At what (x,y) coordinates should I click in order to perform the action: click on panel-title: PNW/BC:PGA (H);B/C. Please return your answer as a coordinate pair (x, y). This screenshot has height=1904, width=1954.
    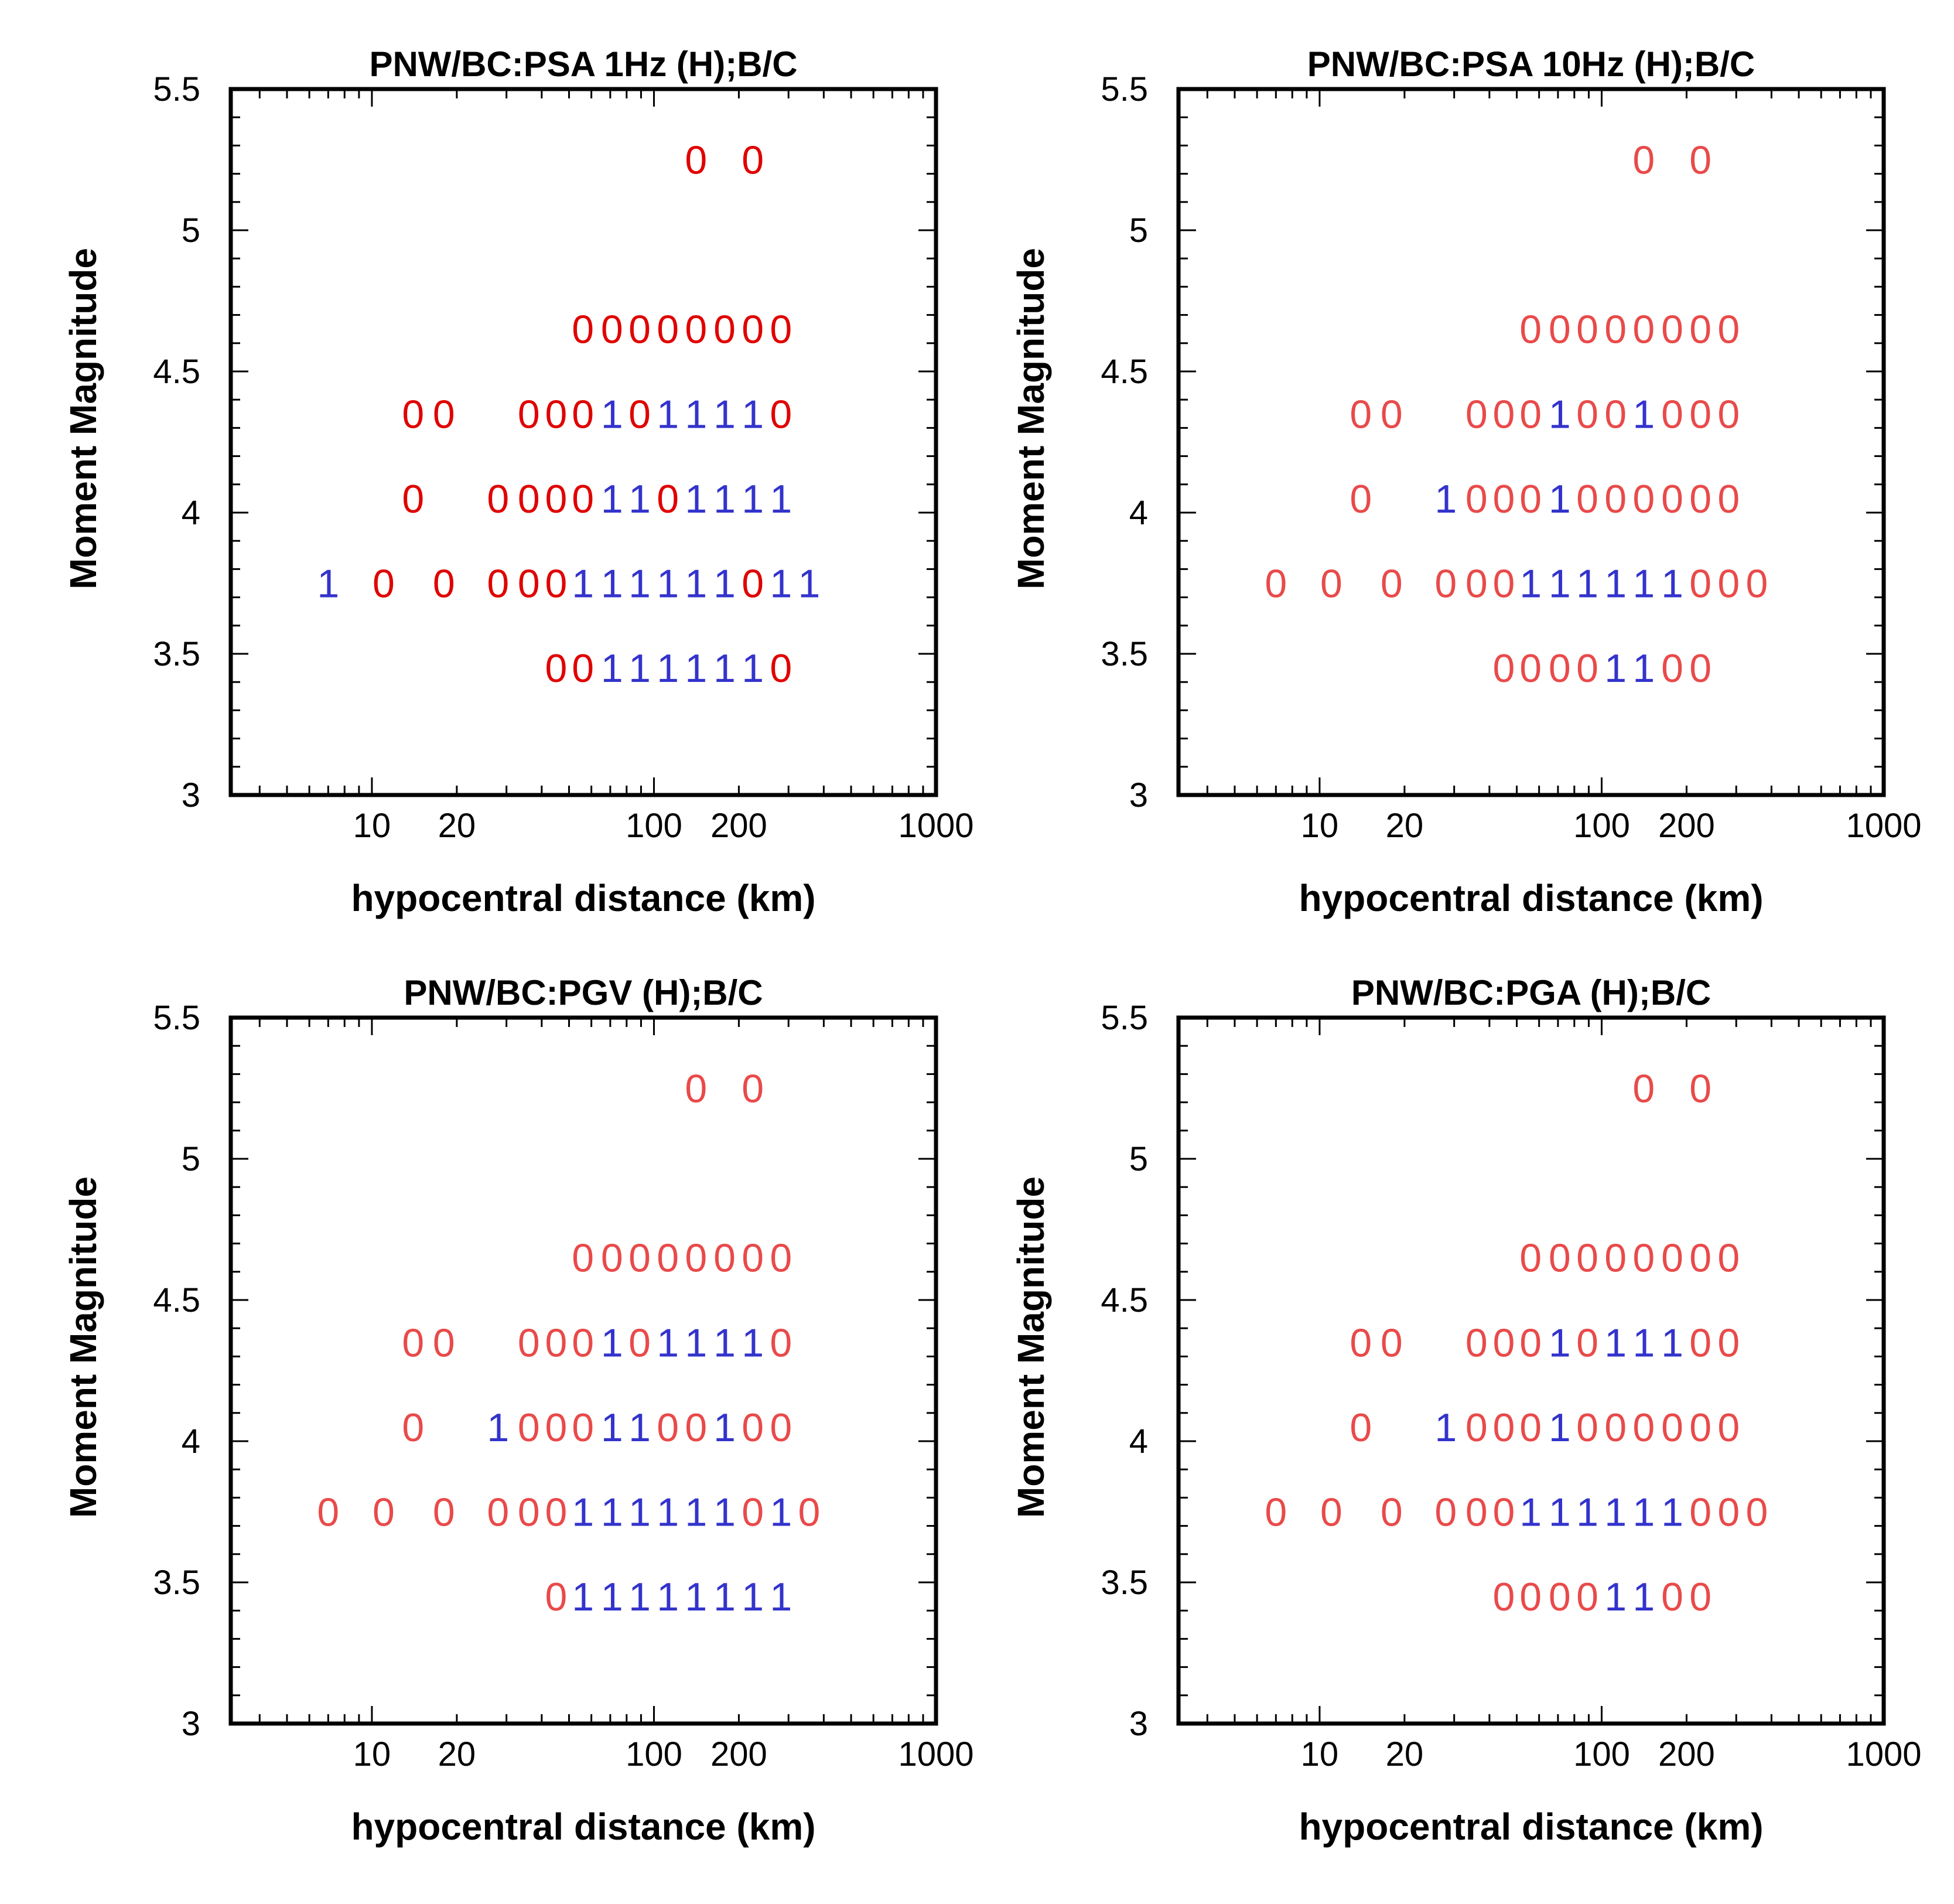
    Looking at the image, I should click on (1531, 992).